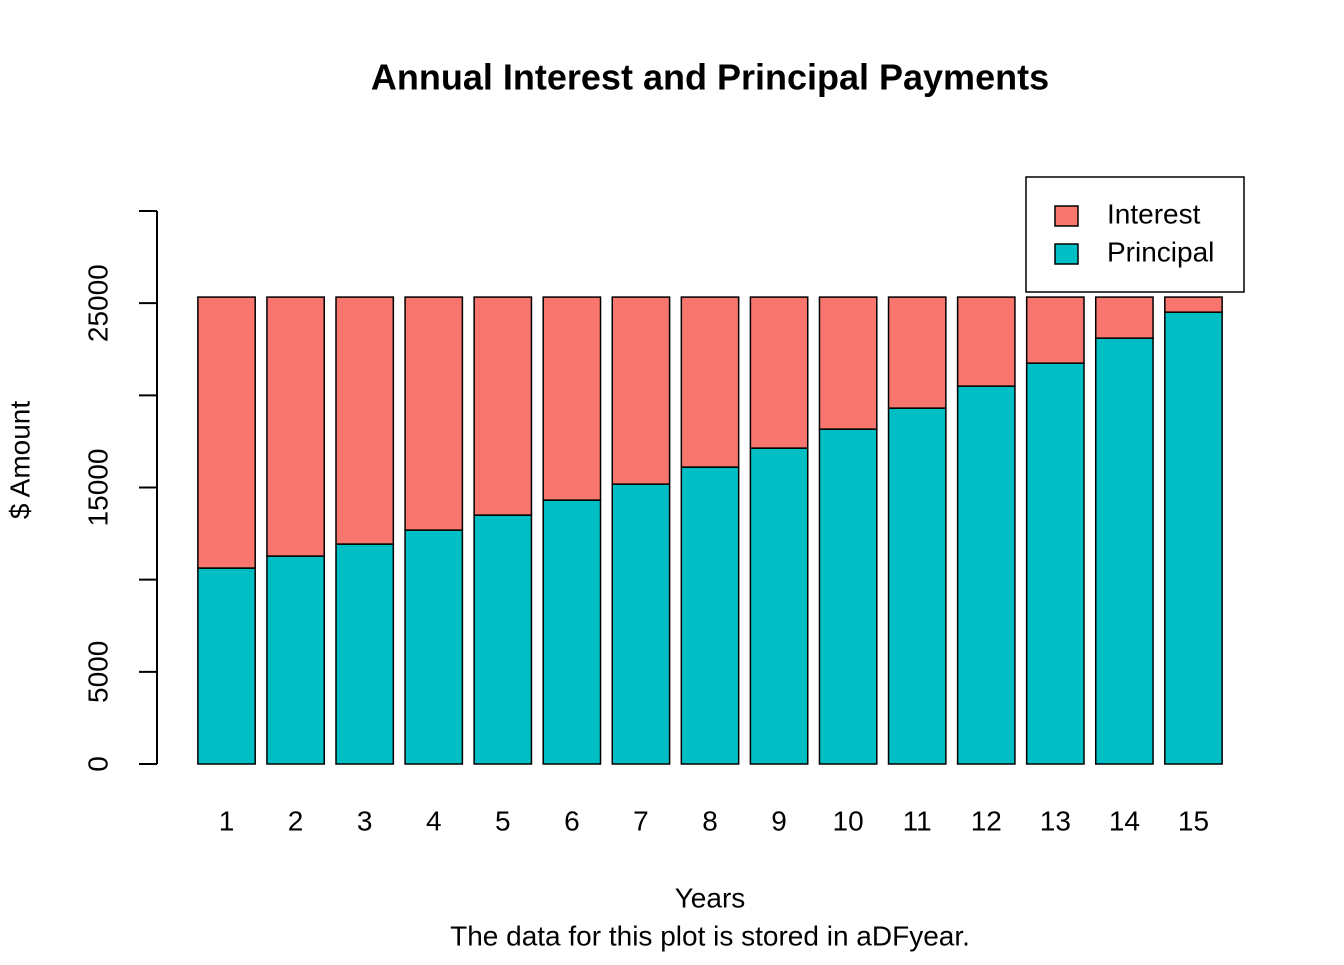  What do you see at coordinates (1135, 234) in the screenshot?
I see `legend-box` at bounding box center [1135, 234].